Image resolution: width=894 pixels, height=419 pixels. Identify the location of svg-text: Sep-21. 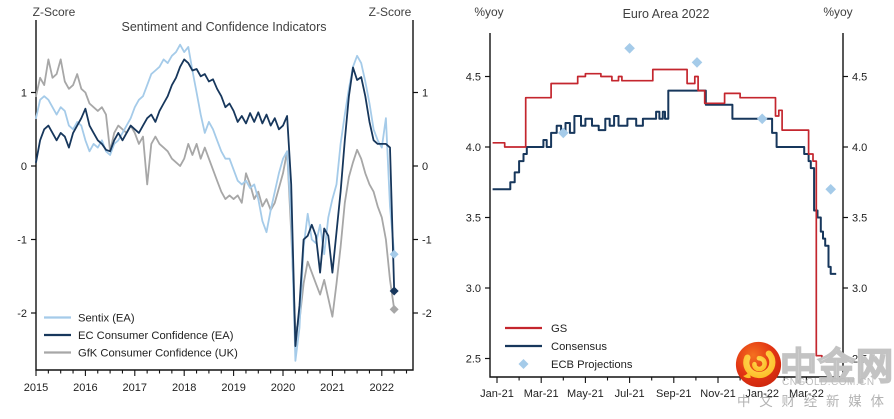
(673, 394).